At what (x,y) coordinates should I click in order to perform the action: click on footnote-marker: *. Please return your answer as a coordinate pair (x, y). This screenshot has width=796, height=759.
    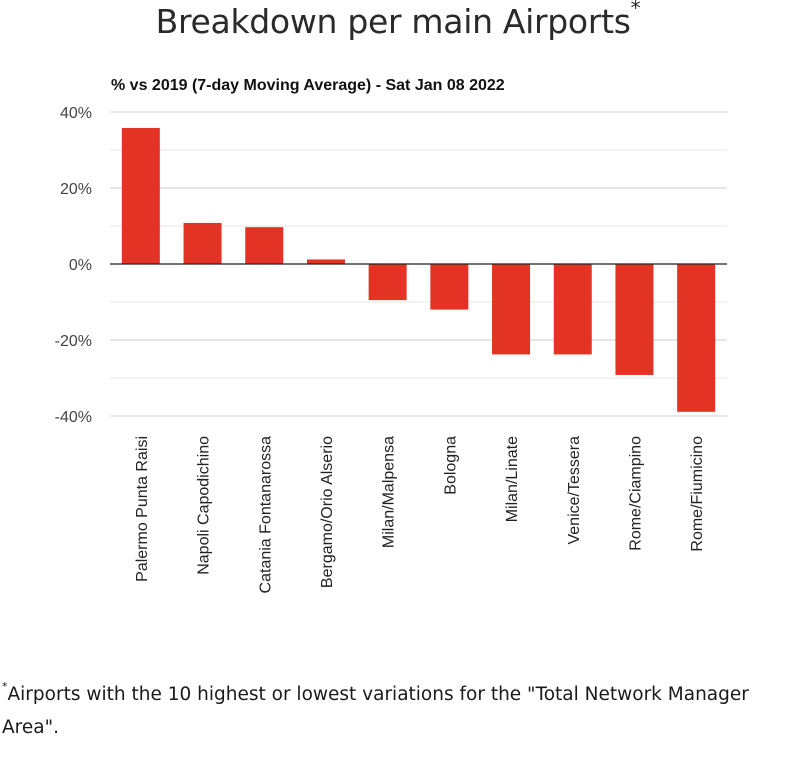
    Looking at the image, I should click on (5, 686).